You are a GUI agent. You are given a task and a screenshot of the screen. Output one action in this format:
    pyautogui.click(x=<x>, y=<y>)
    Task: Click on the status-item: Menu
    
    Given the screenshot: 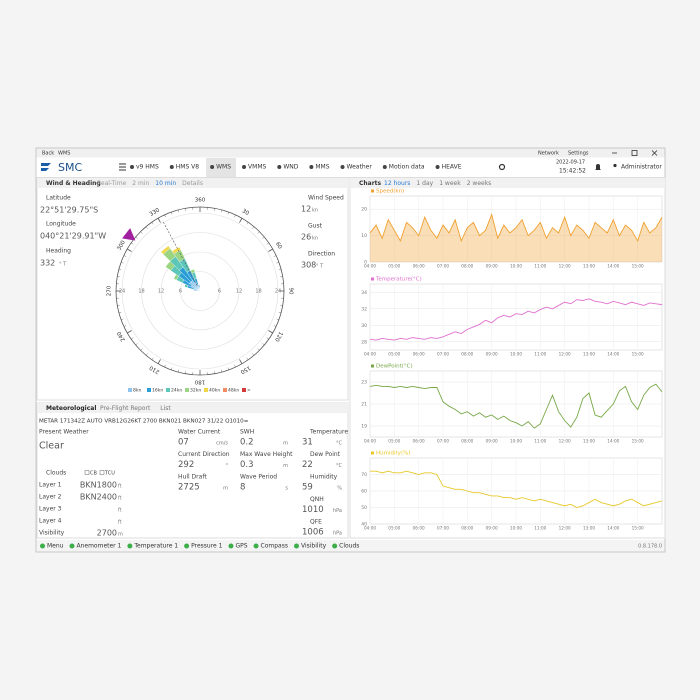 What is the action you would take?
    pyautogui.click(x=55, y=546)
    